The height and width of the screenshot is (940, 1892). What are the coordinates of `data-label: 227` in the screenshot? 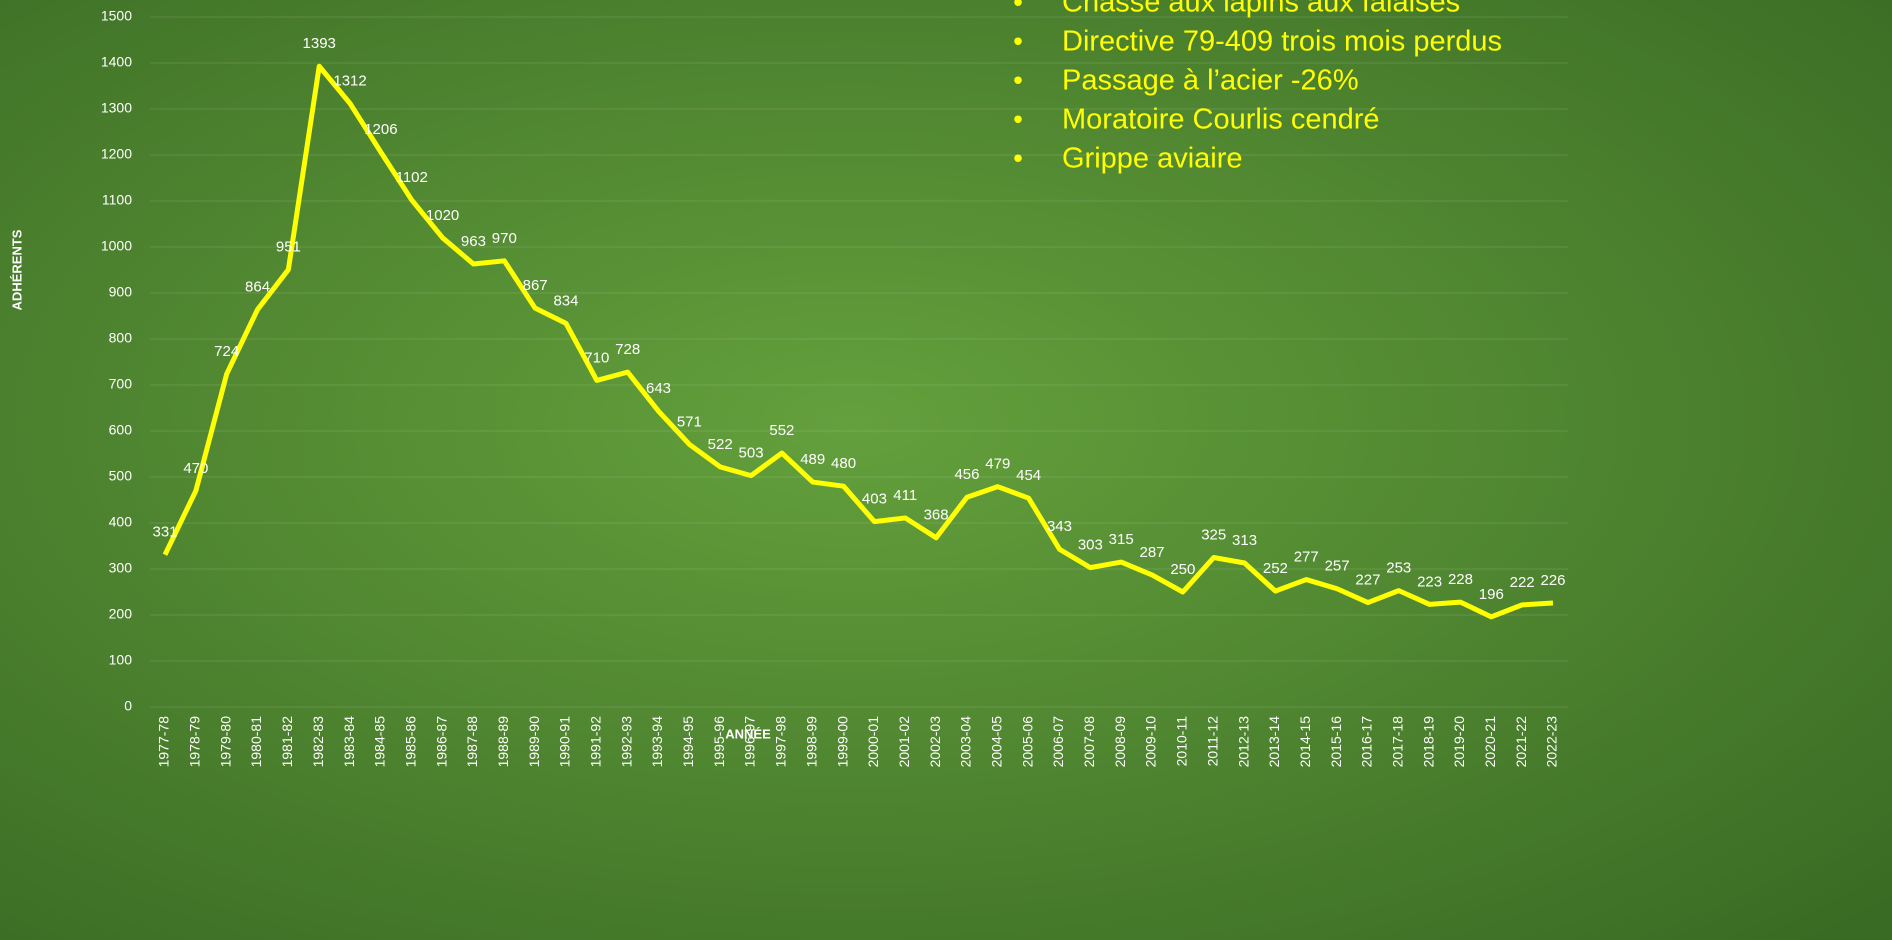 It's located at (1367, 580).